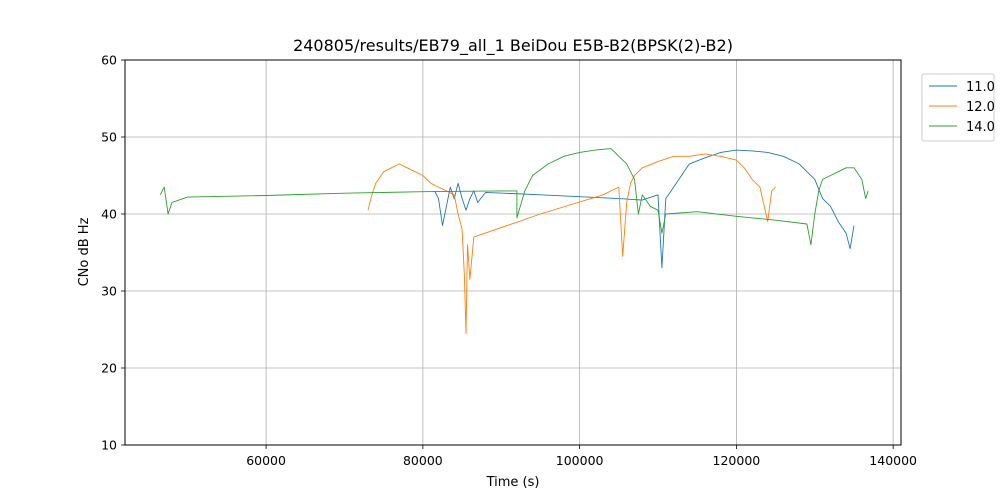 The image size is (1000, 500). What do you see at coordinates (580, 460) in the screenshot?
I see `x-tick-label: 100000` at bounding box center [580, 460].